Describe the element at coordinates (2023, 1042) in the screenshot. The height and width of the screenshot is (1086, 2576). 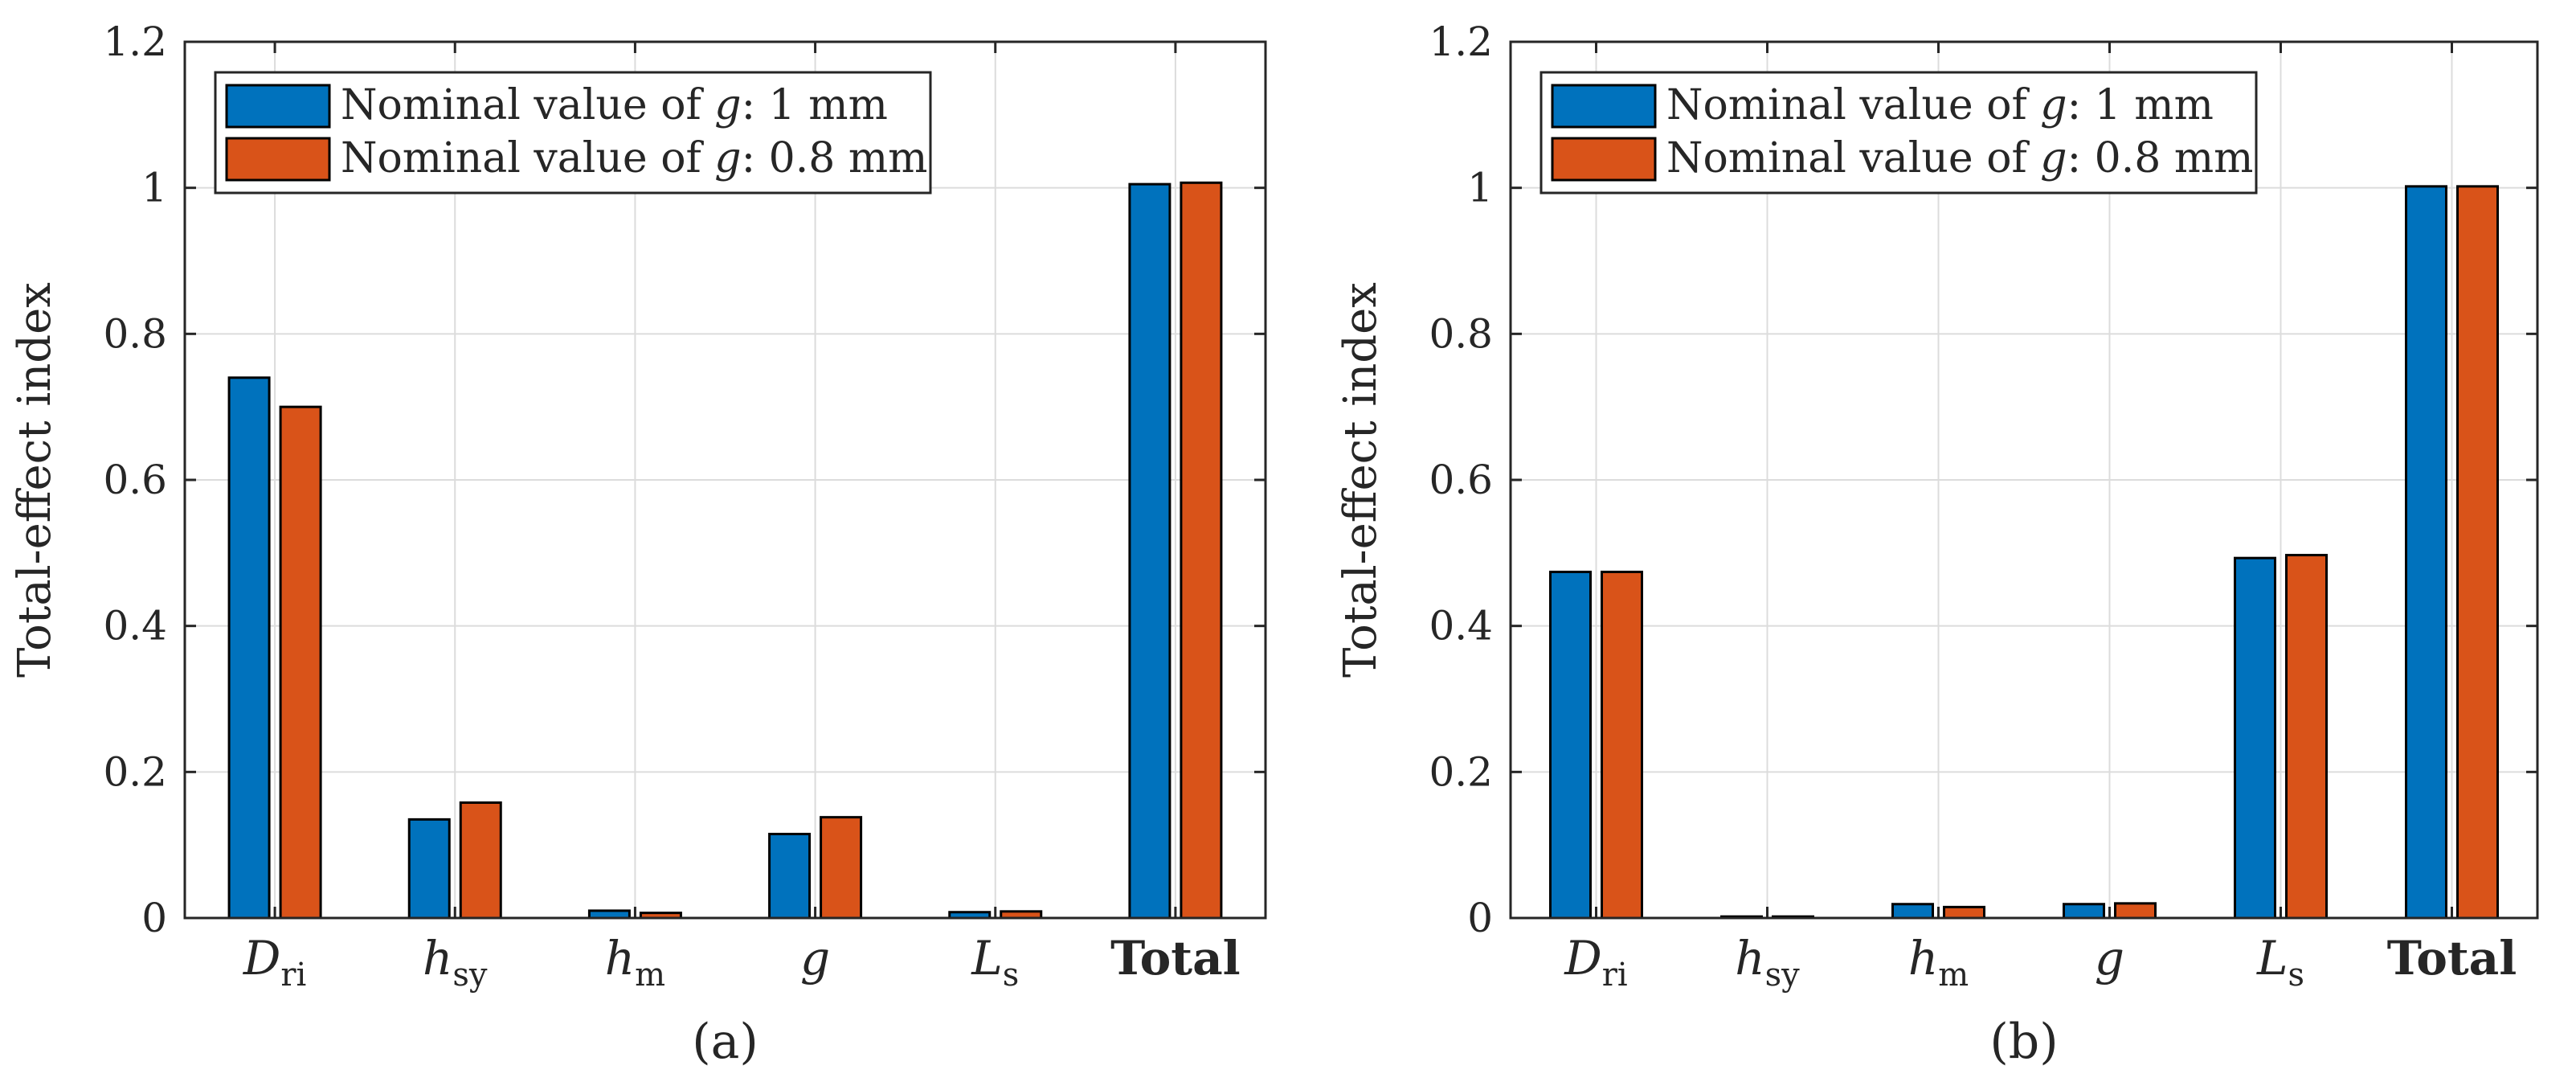
I see `panel-caption: (b)` at that location.